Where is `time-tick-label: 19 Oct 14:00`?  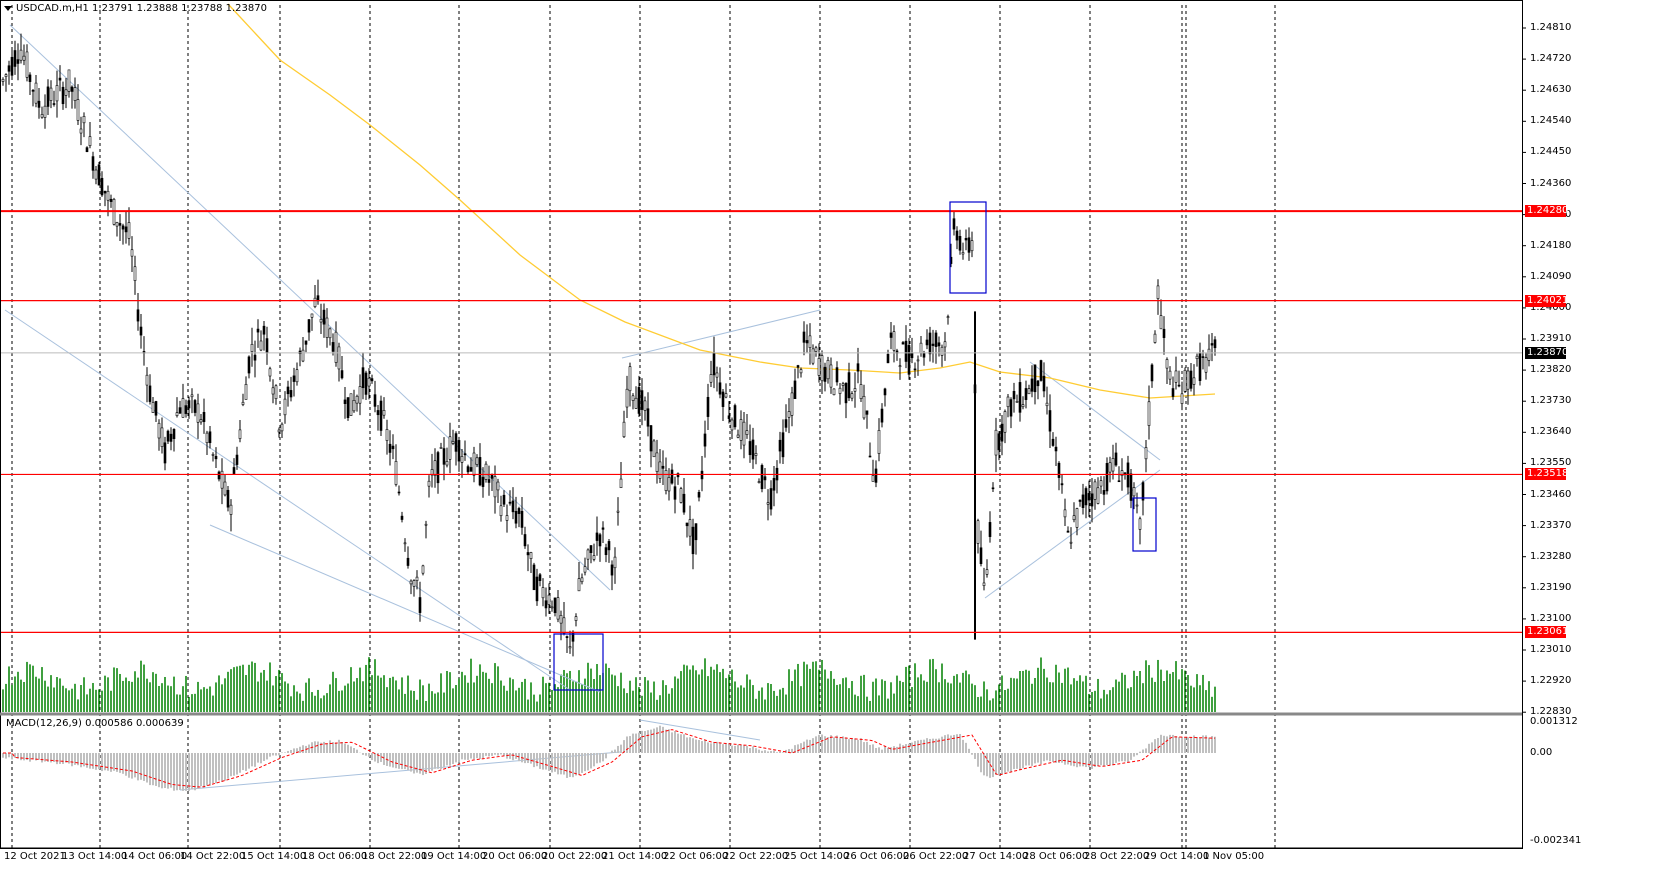 time-tick-label: 19 Oct 14:00 is located at coordinates (454, 856).